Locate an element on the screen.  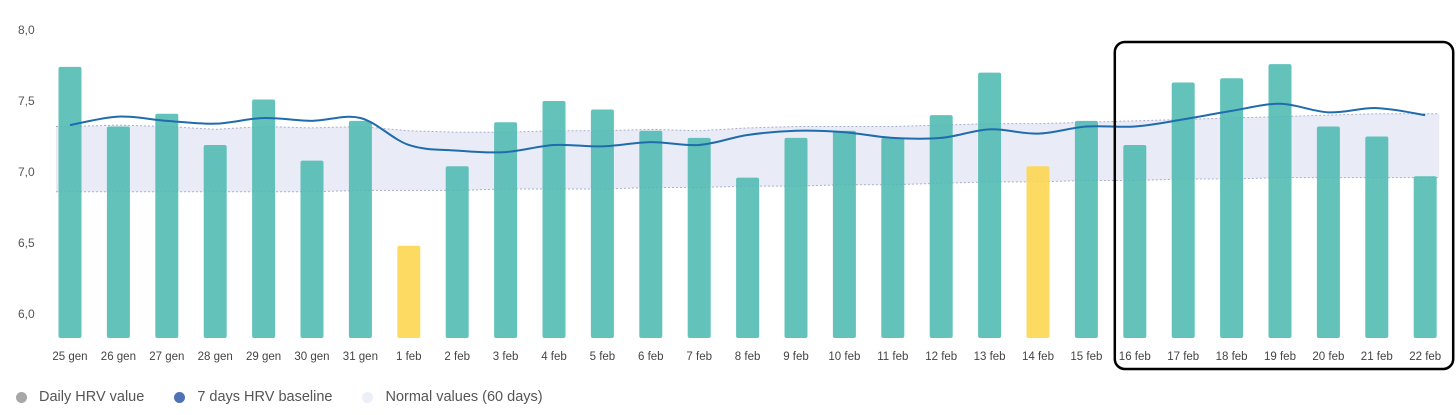
x-tick-label: 4 feb is located at coordinates (554, 357).